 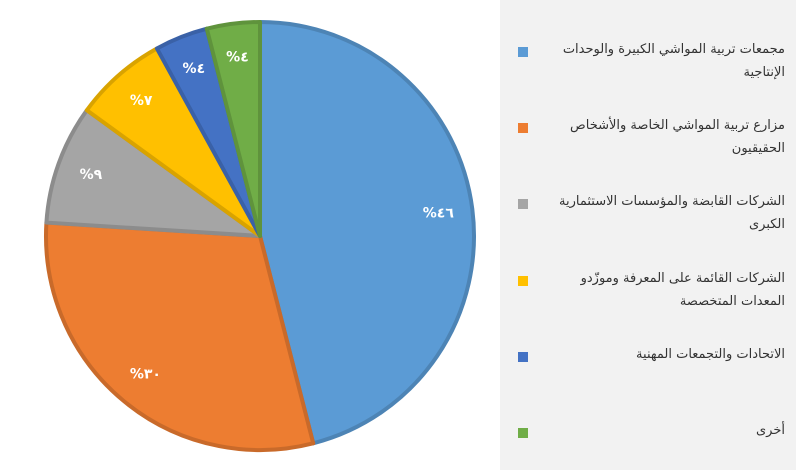 What do you see at coordinates (710, 354) in the screenshot?
I see `legend-label: الاتحادات والتجمعات المهنية` at bounding box center [710, 354].